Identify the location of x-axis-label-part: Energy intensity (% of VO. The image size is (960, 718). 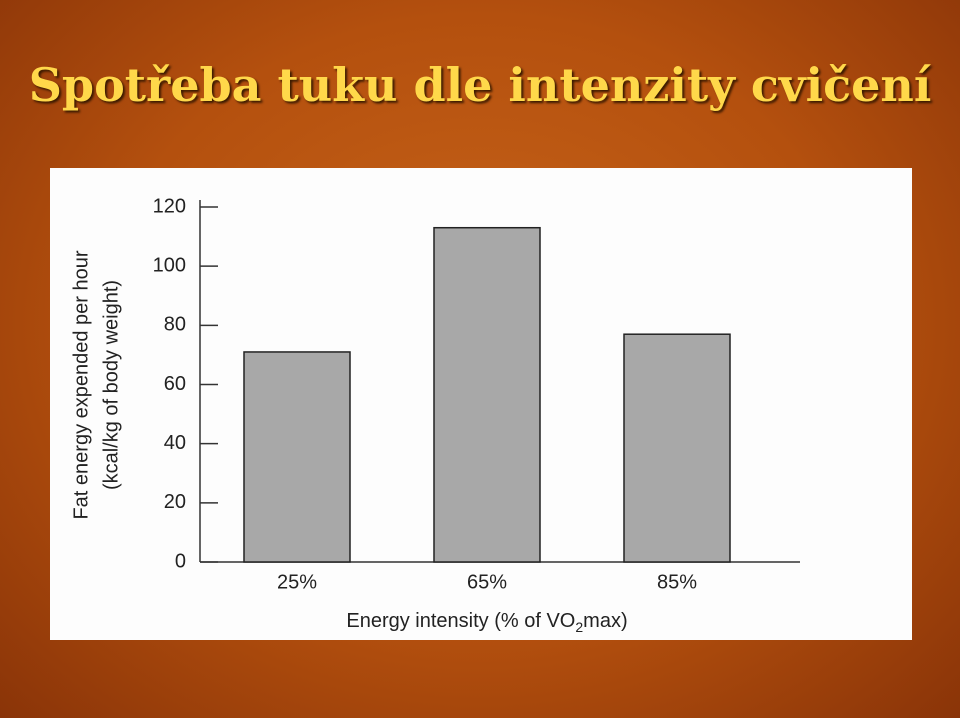
(460, 621).